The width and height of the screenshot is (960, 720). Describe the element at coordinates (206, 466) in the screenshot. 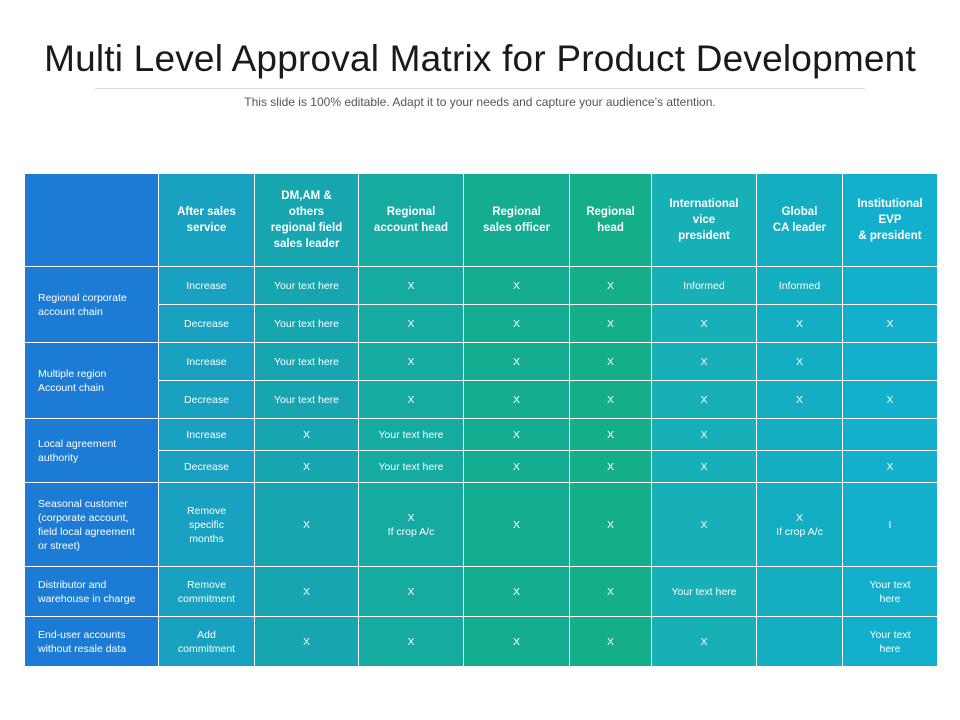

I see `matrix-cell-line: Decrease` at that location.